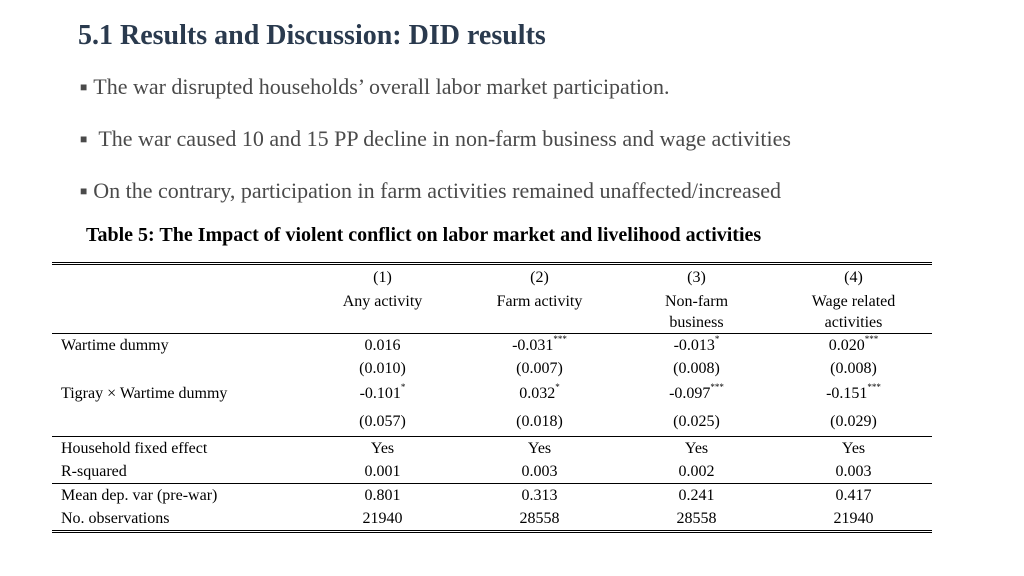  Describe the element at coordinates (382, 368) in the screenshot. I see `se-cell: (0.010)` at that location.